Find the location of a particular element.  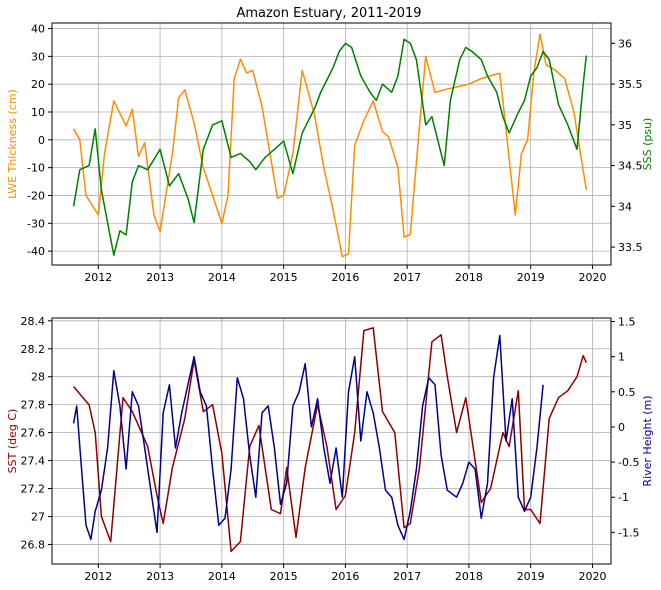

right-y-axis-label: SSS (psu) is located at coordinates (647, 144).